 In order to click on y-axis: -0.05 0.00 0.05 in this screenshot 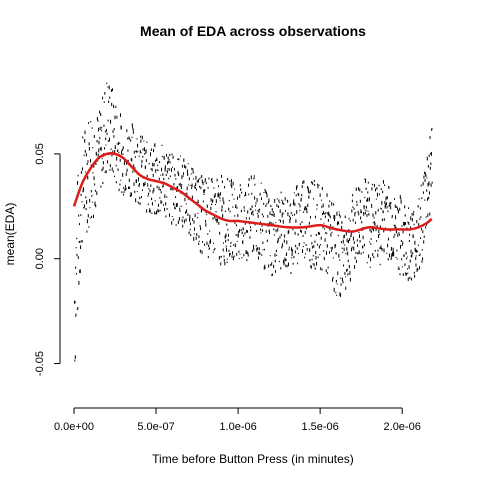, I will do `click(47, 259)`.